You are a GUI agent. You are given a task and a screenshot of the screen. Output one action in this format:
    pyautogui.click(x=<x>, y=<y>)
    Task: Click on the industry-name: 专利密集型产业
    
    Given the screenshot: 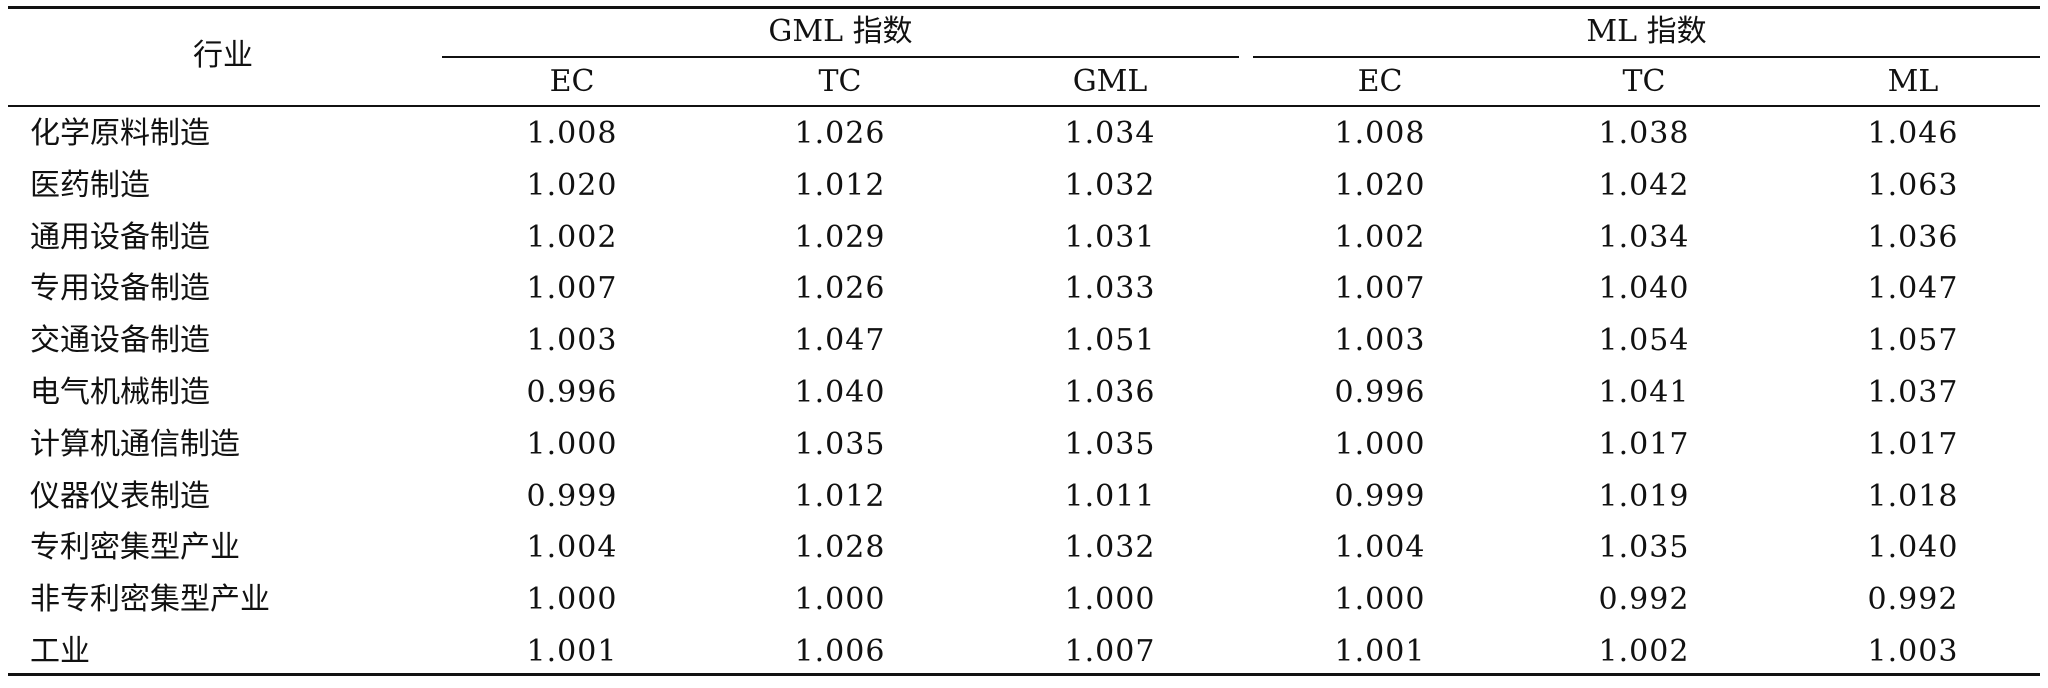 What is the action you would take?
    pyautogui.click(x=135, y=548)
    